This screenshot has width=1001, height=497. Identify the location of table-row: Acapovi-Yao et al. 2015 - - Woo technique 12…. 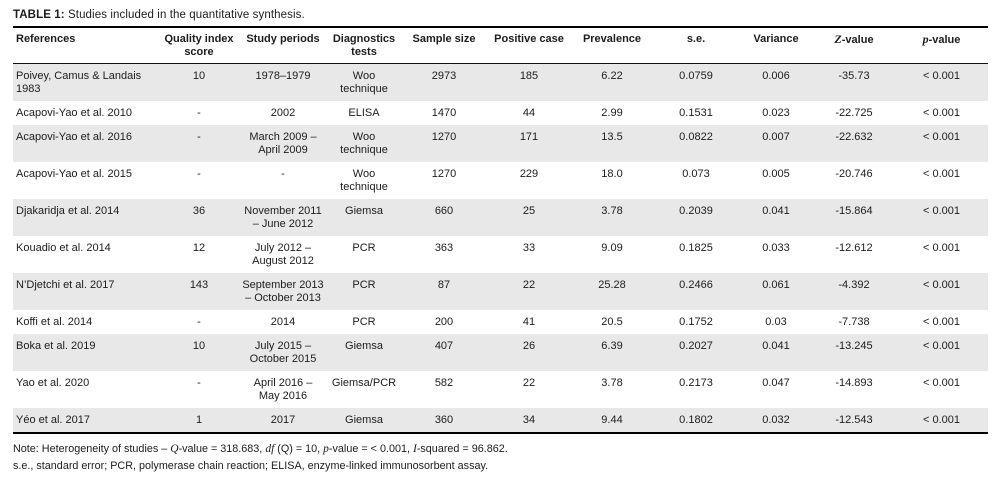
(500, 180).